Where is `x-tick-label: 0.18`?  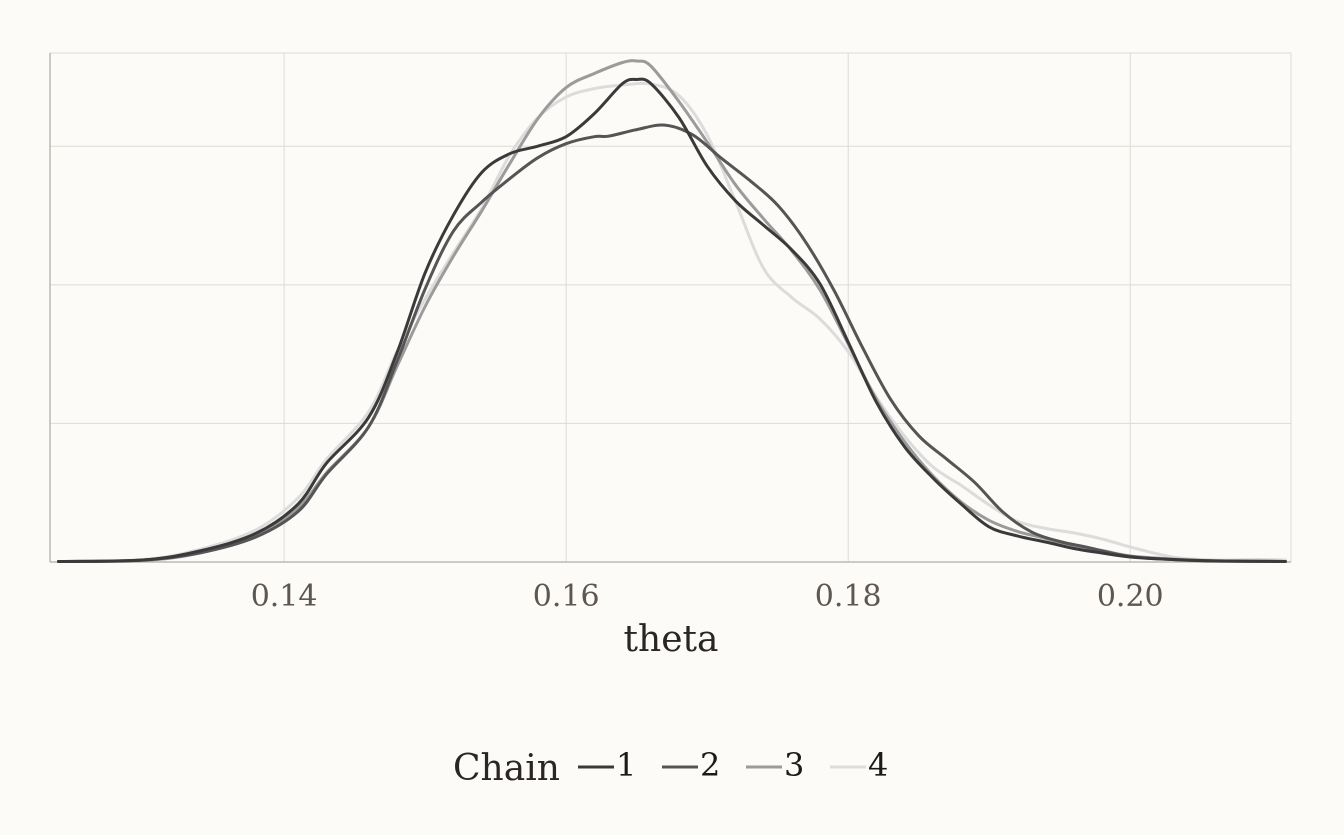 x-tick-label: 0.18 is located at coordinates (848, 596).